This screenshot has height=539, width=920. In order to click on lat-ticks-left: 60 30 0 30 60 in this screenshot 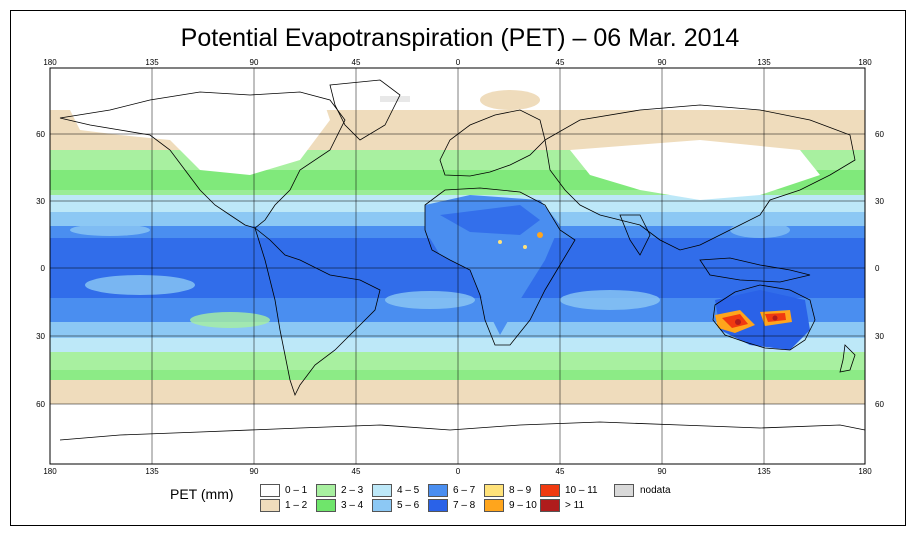, I will do `click(40, 269)`.